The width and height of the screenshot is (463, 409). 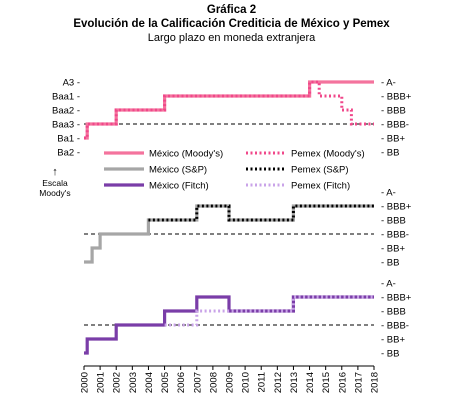 I want to click on x-axis-tick-label: 2011, so click(x=262, y=382).